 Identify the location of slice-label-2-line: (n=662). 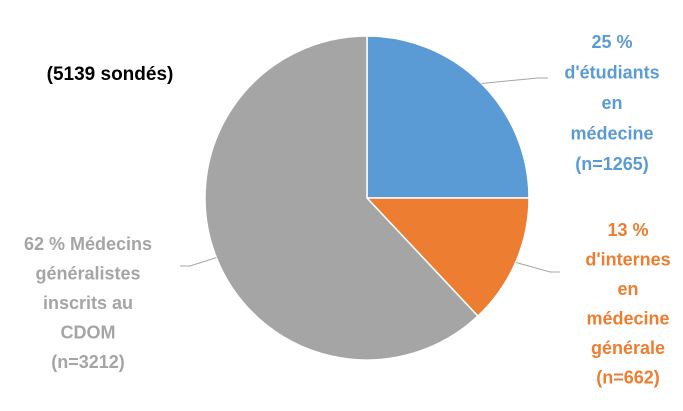
(628, 378).